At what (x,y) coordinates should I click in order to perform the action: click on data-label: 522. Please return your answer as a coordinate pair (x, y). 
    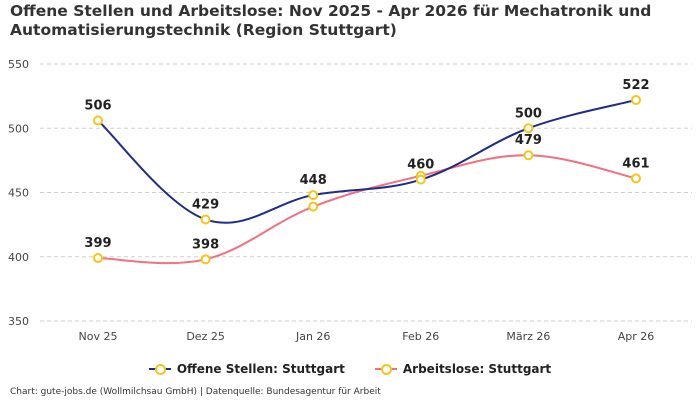
    Looking at the image, I should click on (635, 85).